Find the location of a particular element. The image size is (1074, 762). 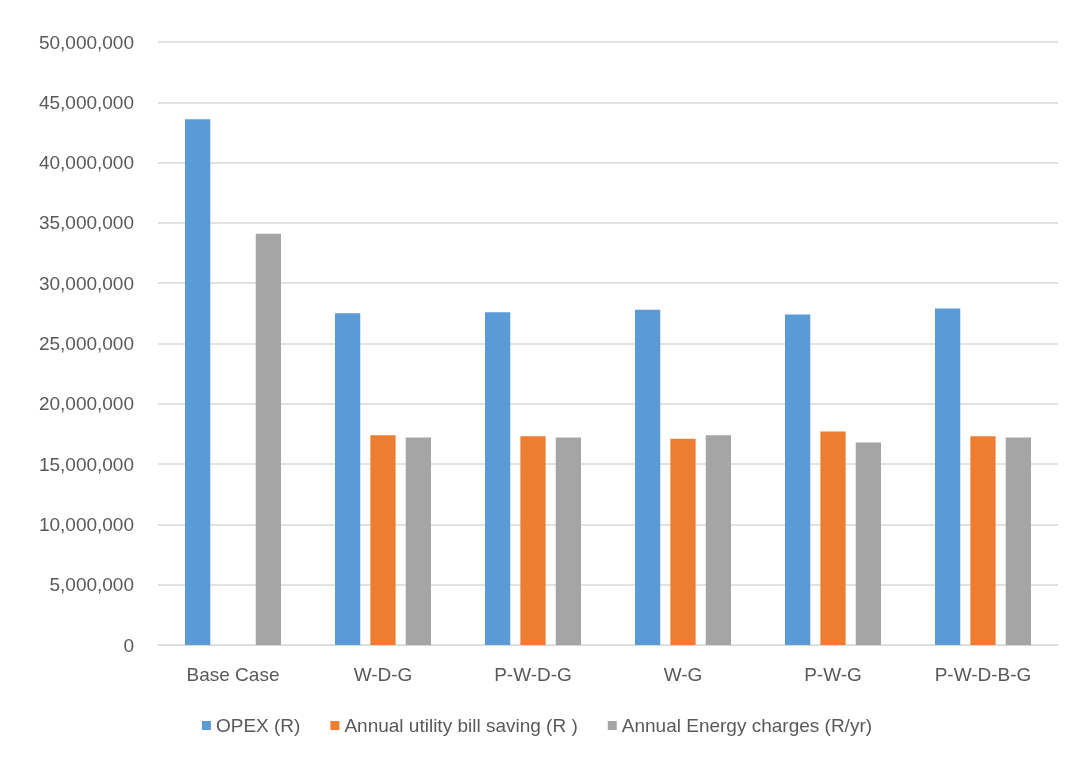

x-tick-label: P-W-D-G is located at coordinates (533, 674).